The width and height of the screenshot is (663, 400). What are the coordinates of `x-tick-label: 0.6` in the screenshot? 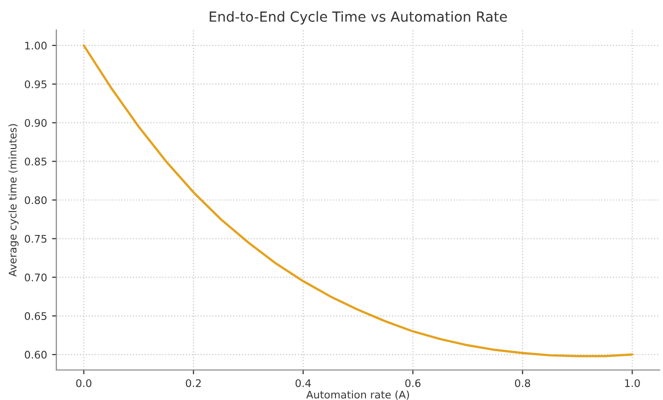 It's located at (412, 383).